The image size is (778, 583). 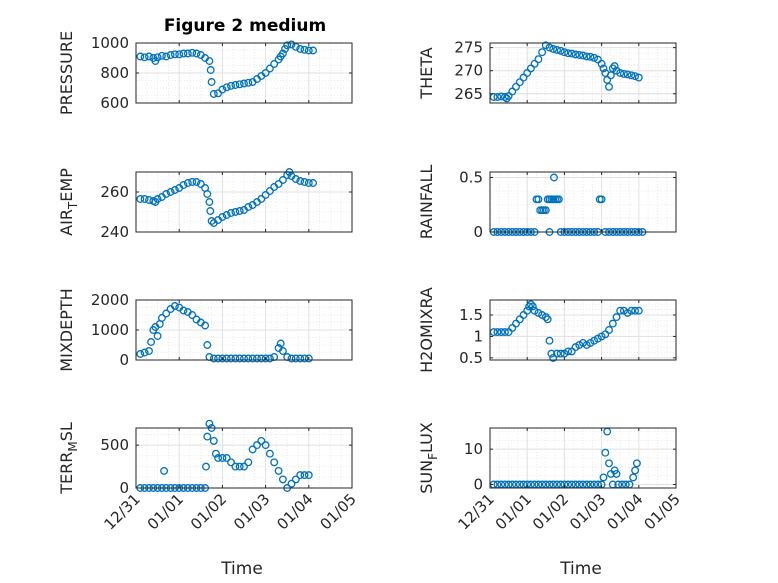 I want to click on panel-pressure: 600 800 1000 PRESSURE, so click(x=205, y=73).